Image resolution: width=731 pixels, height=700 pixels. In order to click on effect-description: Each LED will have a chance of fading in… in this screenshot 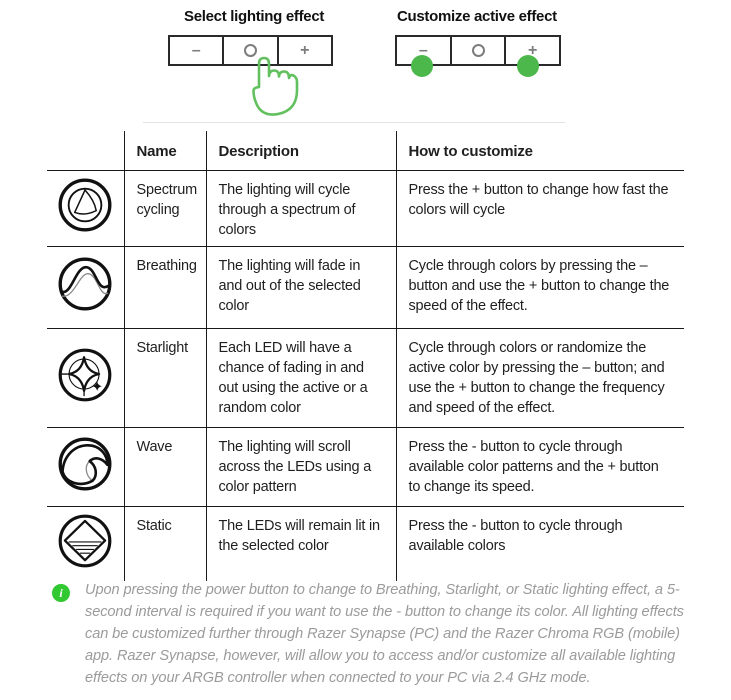, I will do `click(300, 378)`.